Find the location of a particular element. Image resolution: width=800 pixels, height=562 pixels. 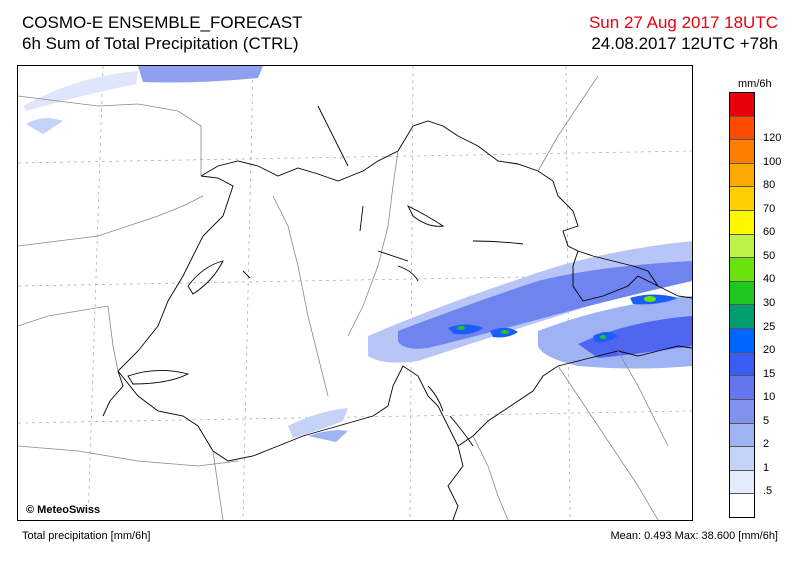

legend-label: 100 is located at coordinates (772, 161).